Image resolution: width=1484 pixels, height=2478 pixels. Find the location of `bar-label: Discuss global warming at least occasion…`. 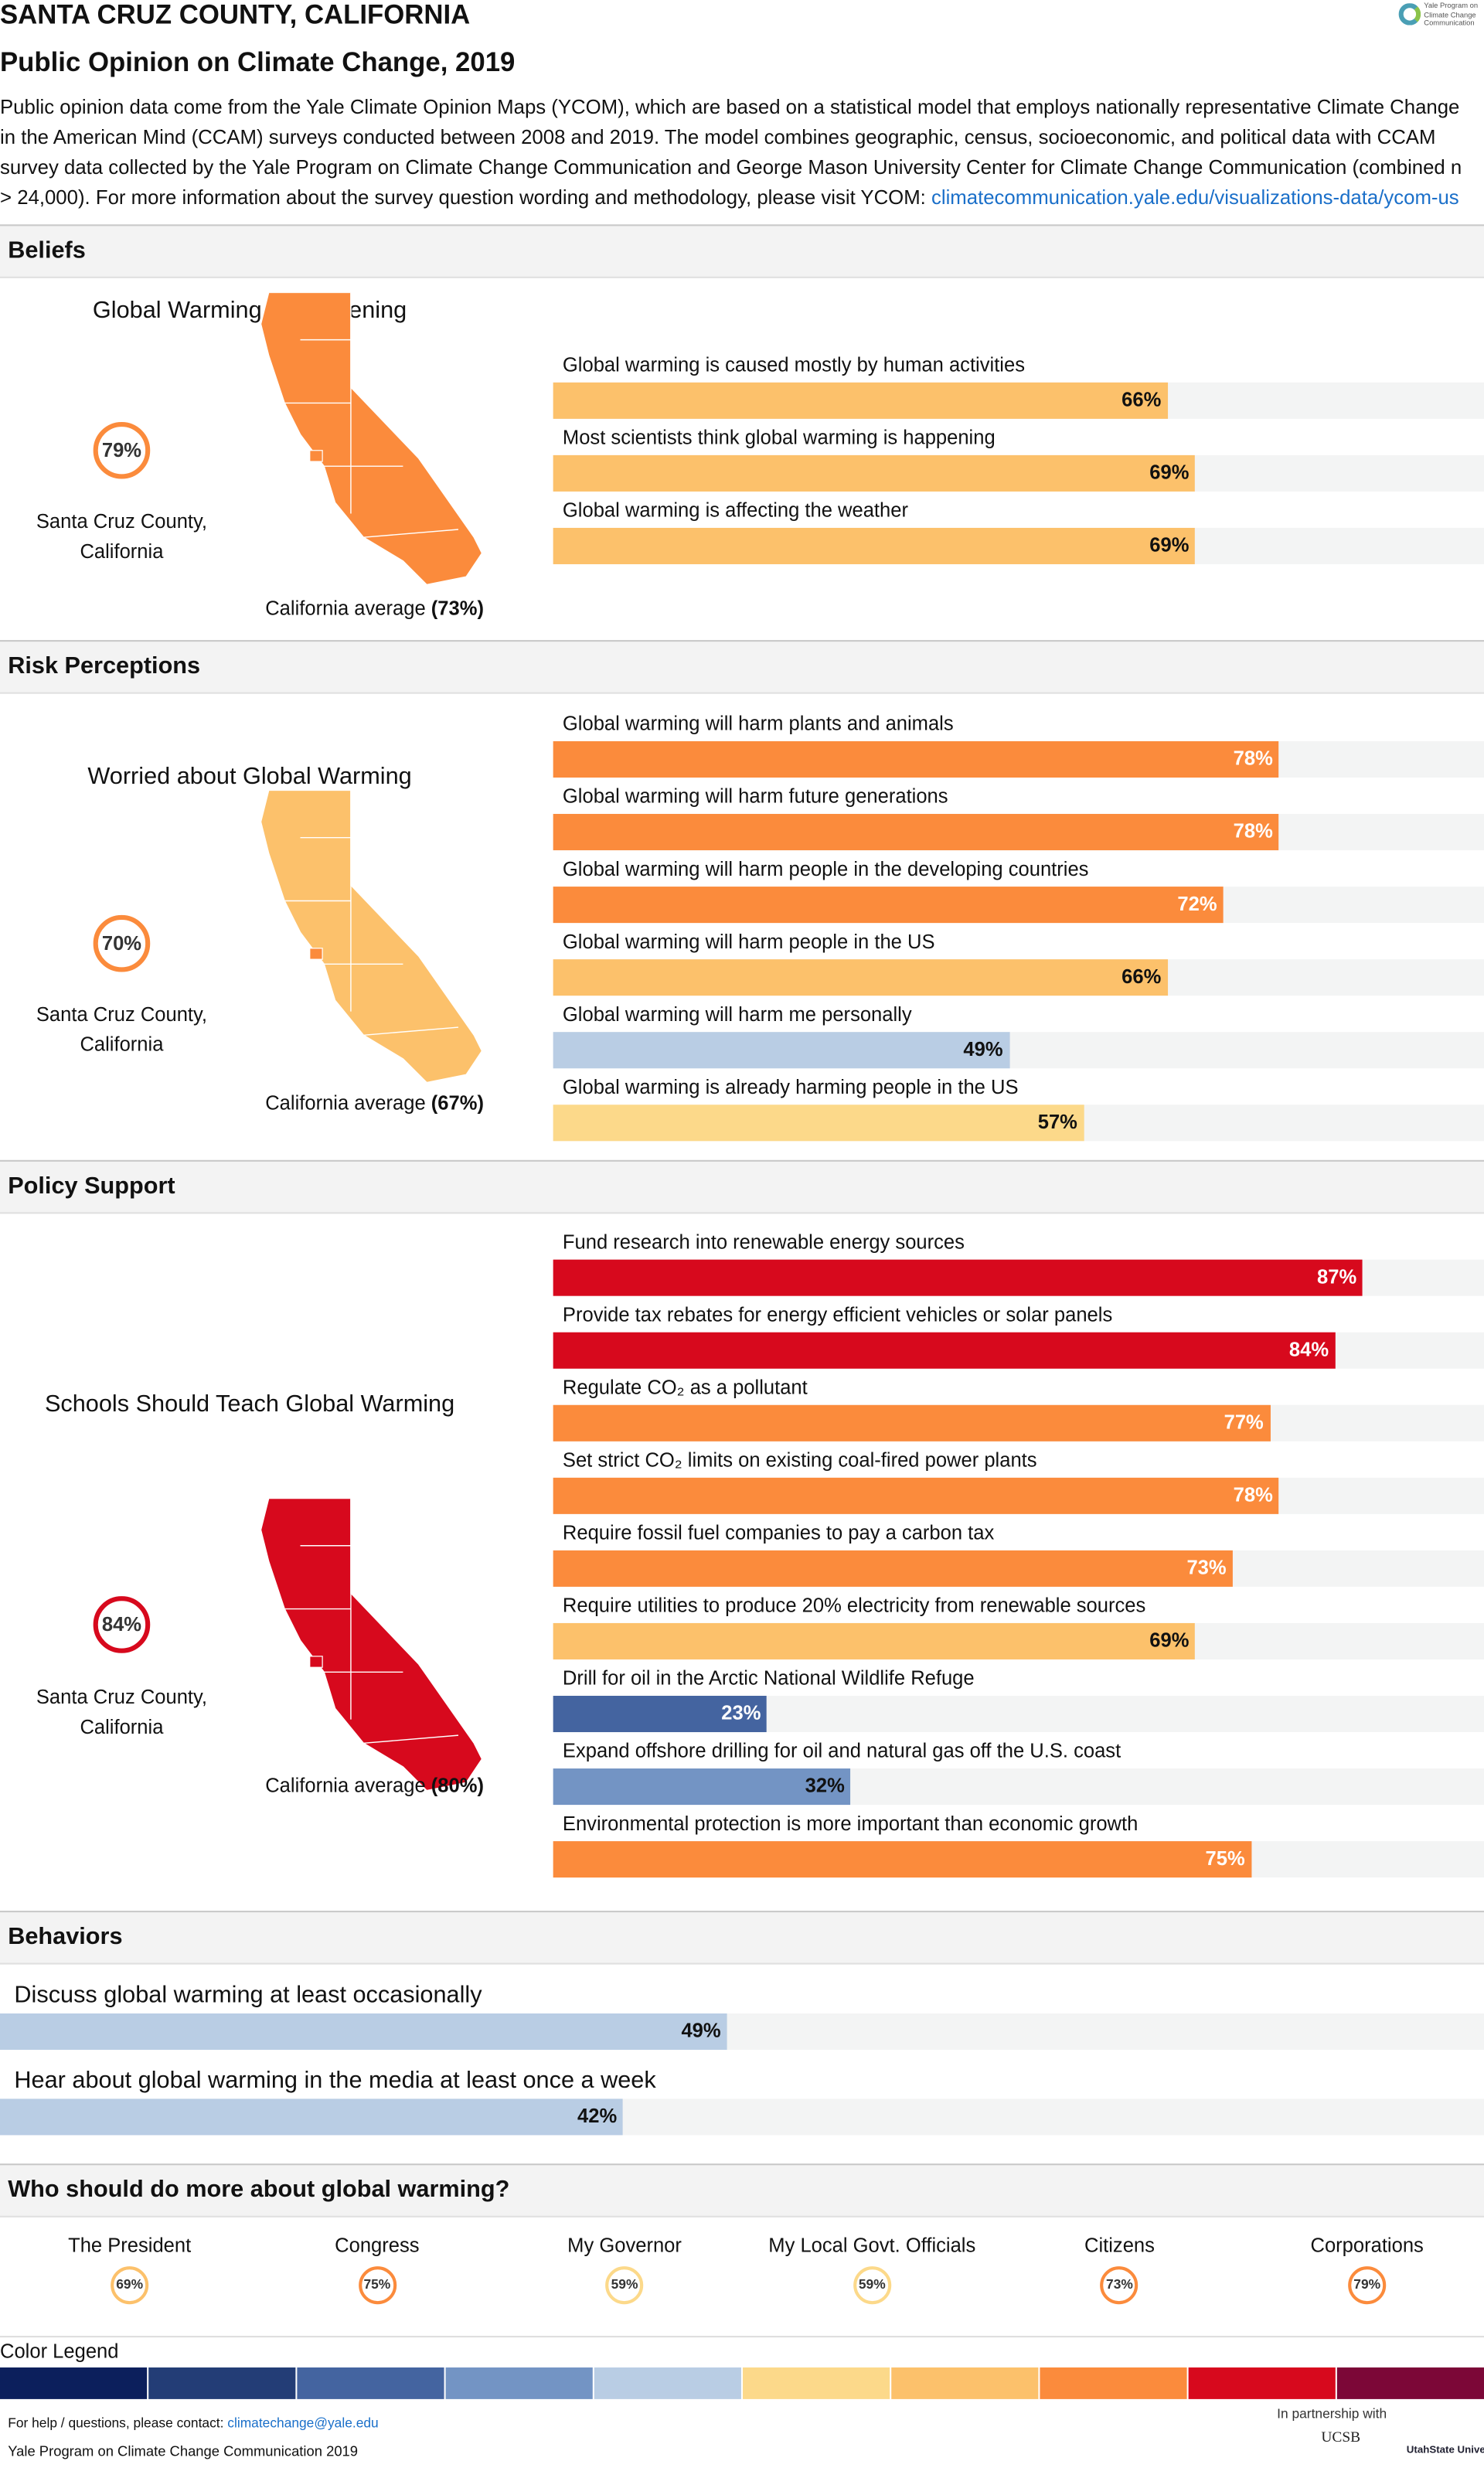

bar-label: Discuss global warming at least occasion… is located at coordinates (248, 1996).